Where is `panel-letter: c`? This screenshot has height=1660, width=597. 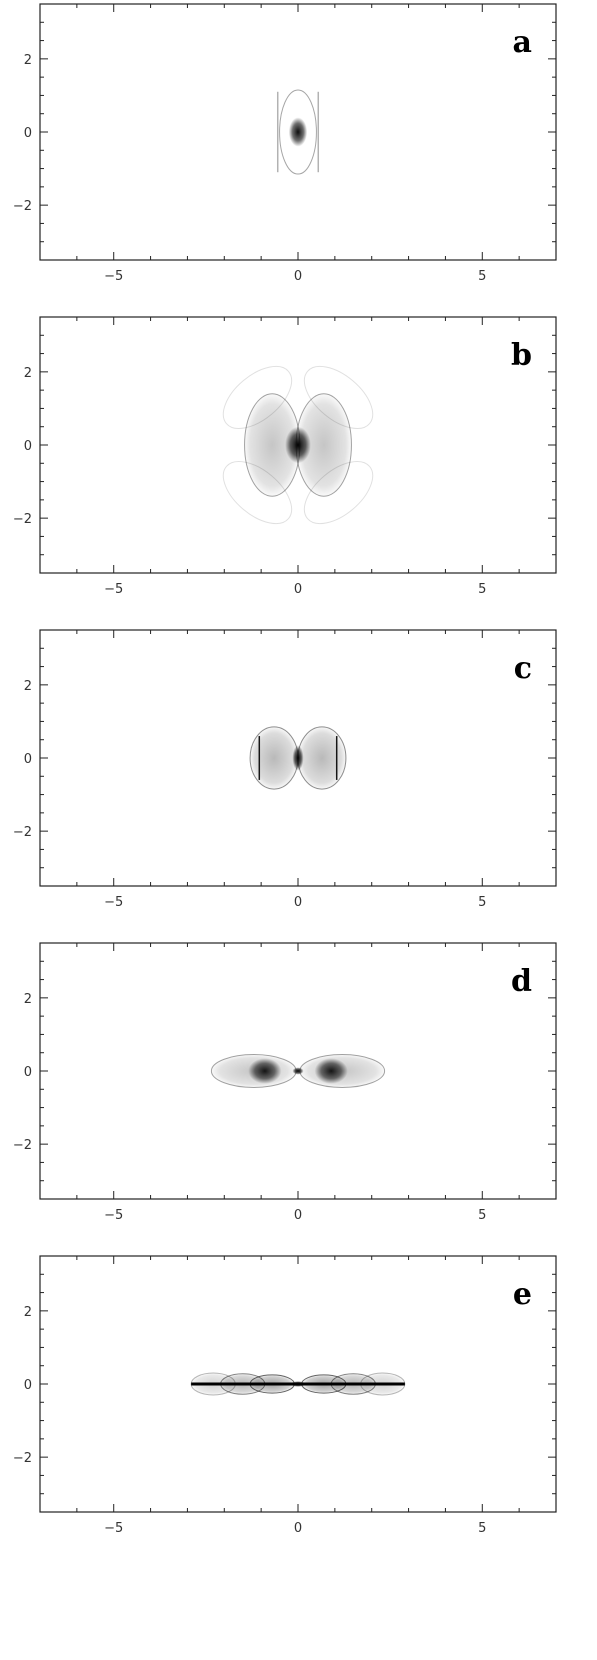 panel-letter: c is located at coordinates (523, 668).